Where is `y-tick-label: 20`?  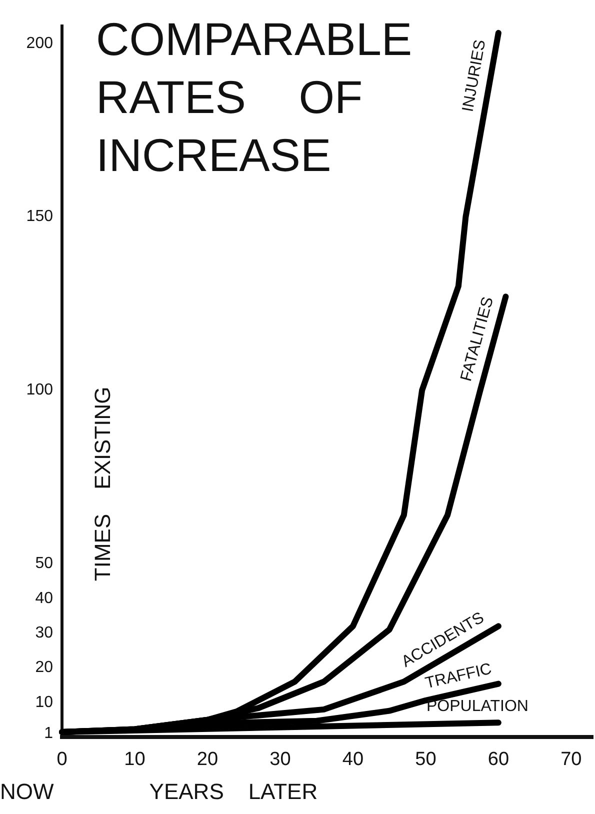 y-tick-label: 20 is located at coordinates (44, 667).